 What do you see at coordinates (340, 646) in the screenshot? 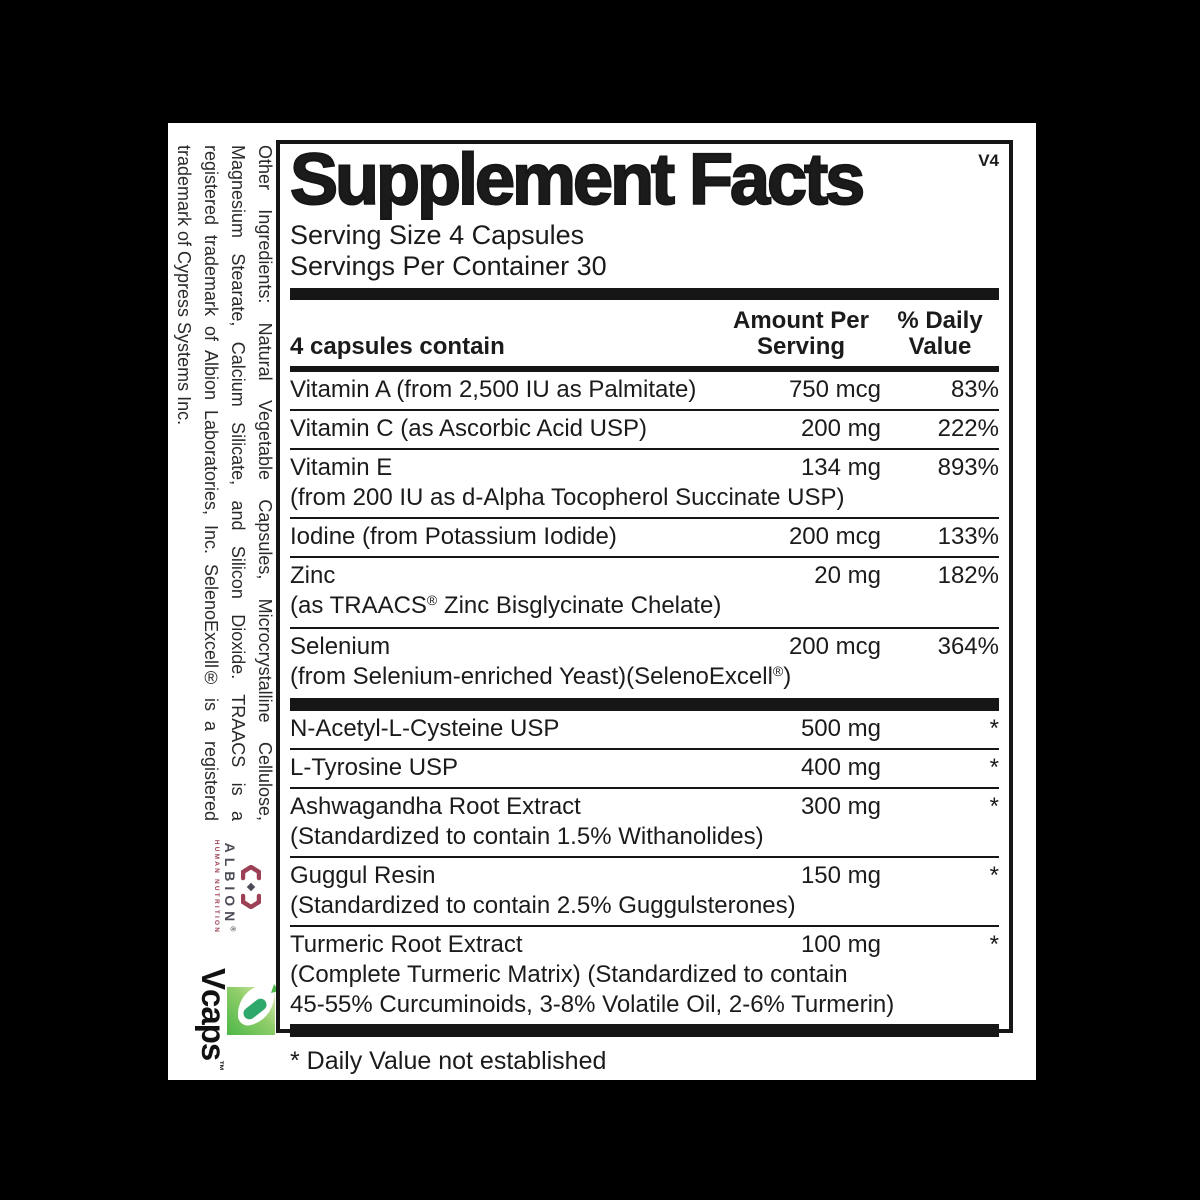
I see `nutrient-name: Selenium` at bounding box center [340, 646].